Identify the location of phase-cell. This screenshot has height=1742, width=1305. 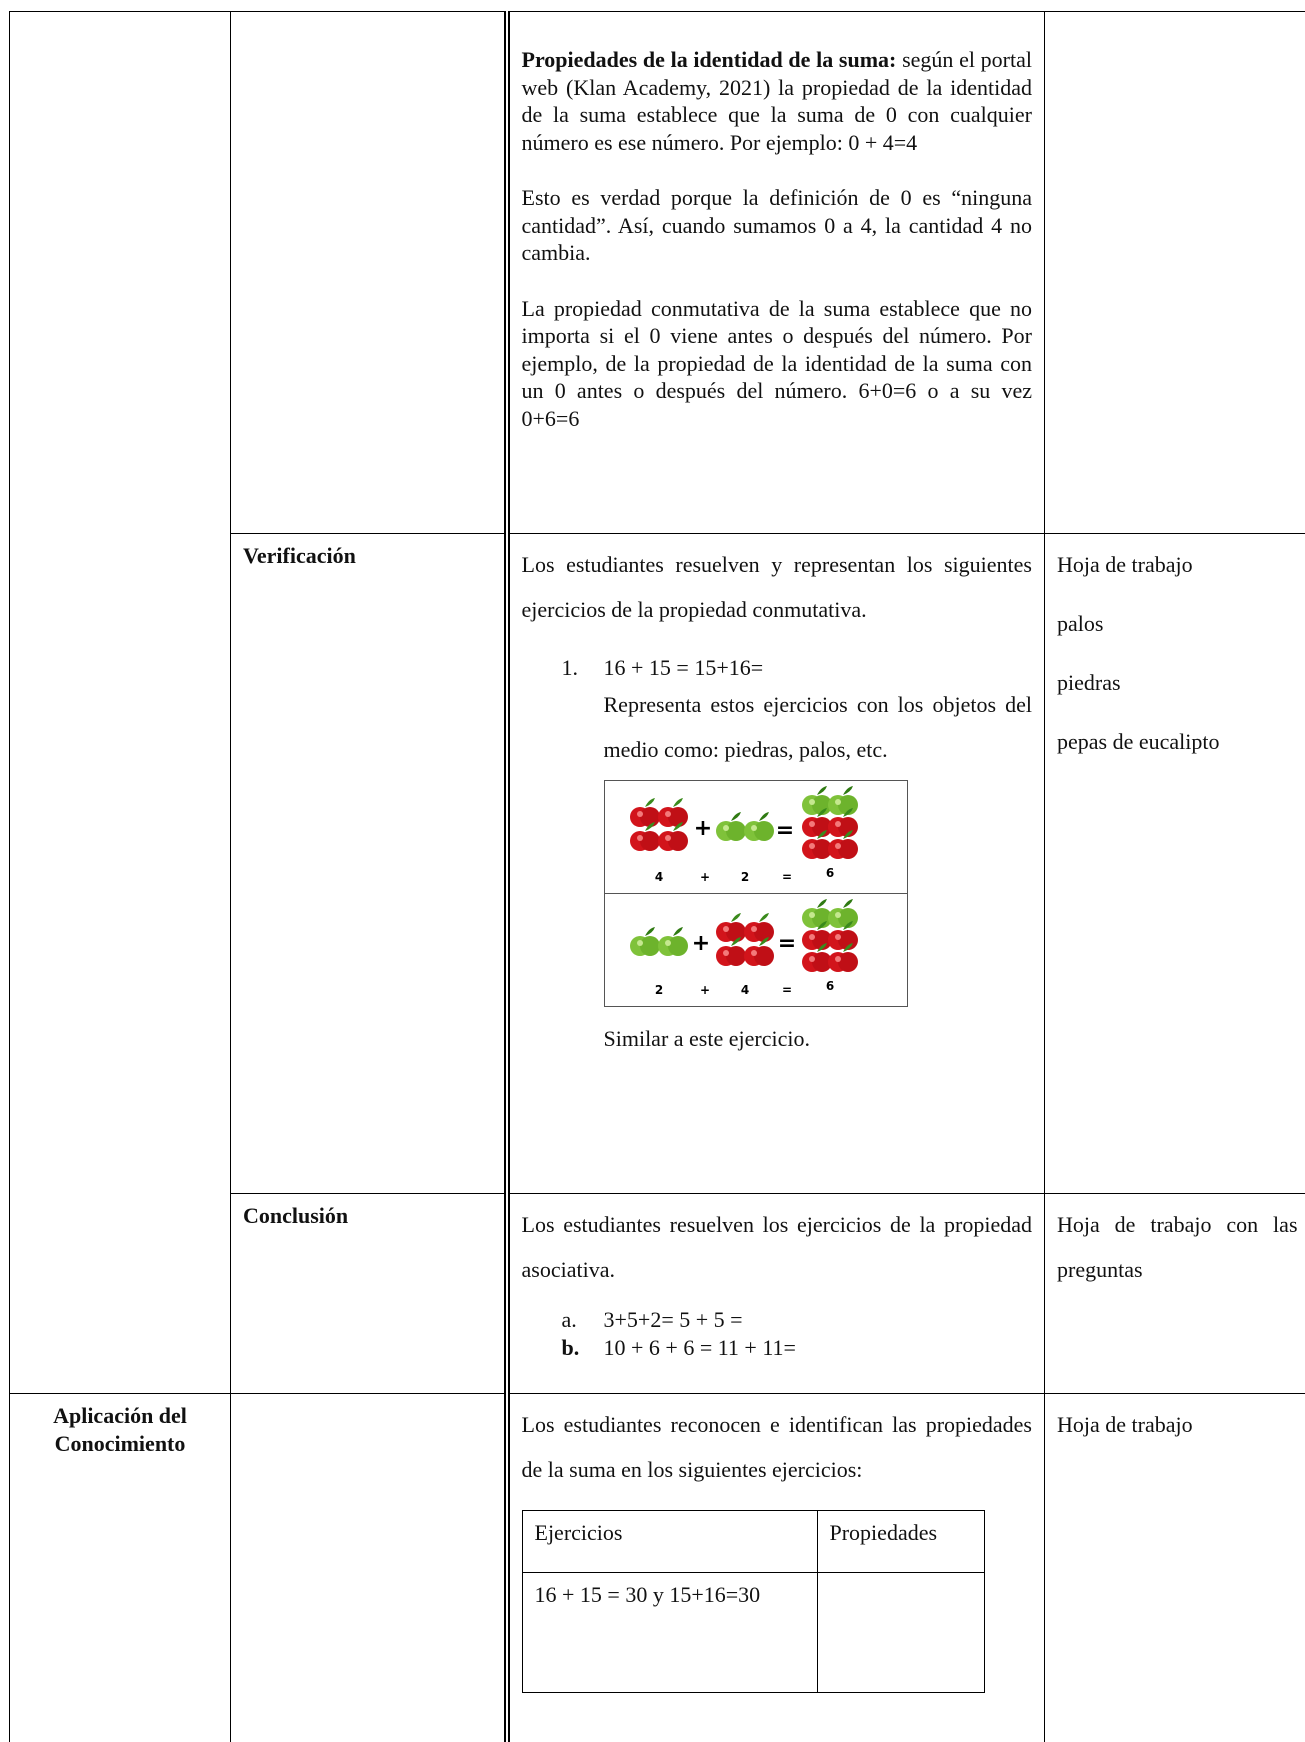
(120, 702).